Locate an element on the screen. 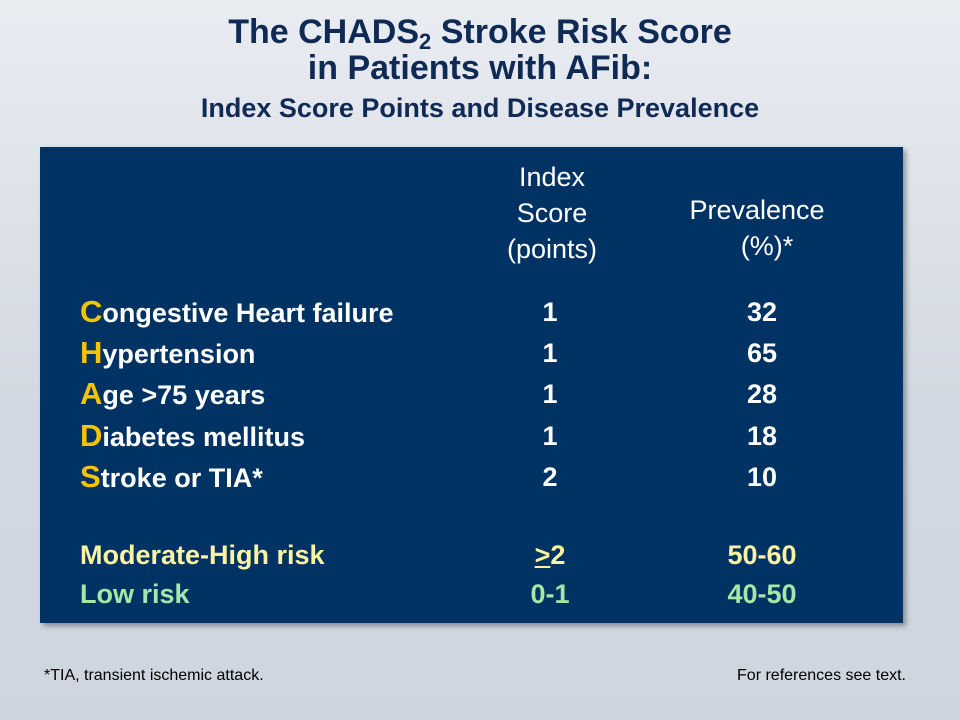  score-cell: >2 is located at coordinates (550, 555).